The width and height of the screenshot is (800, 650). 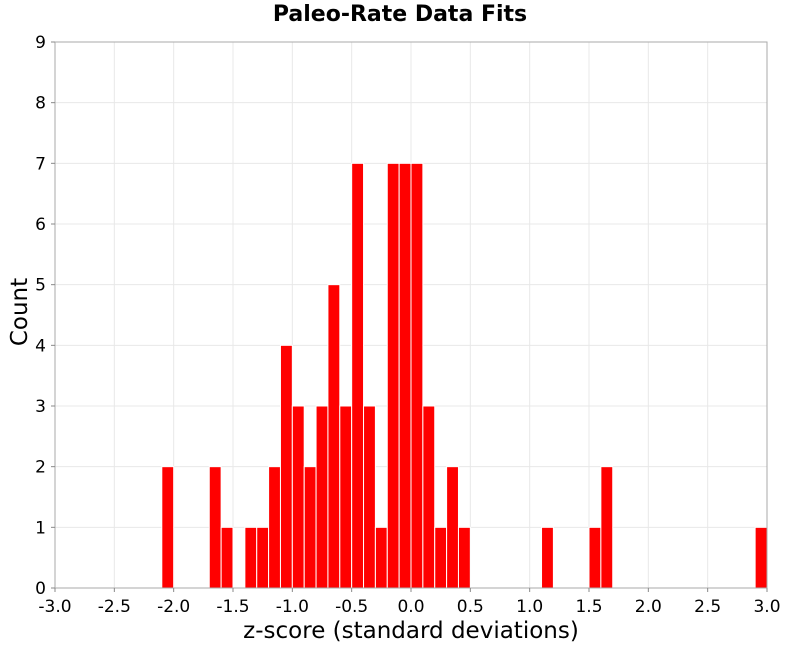 What do you see at coordinates (410, 607) in the screenshot?
I see `x-tick-label: 0.0` at bounding box center [410, 607].